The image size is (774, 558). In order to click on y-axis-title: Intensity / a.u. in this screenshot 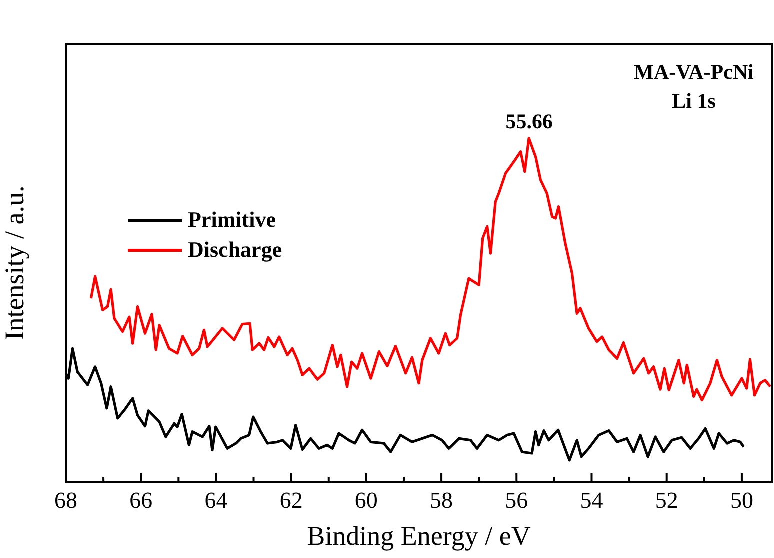, I will do `click(15, 263)`.